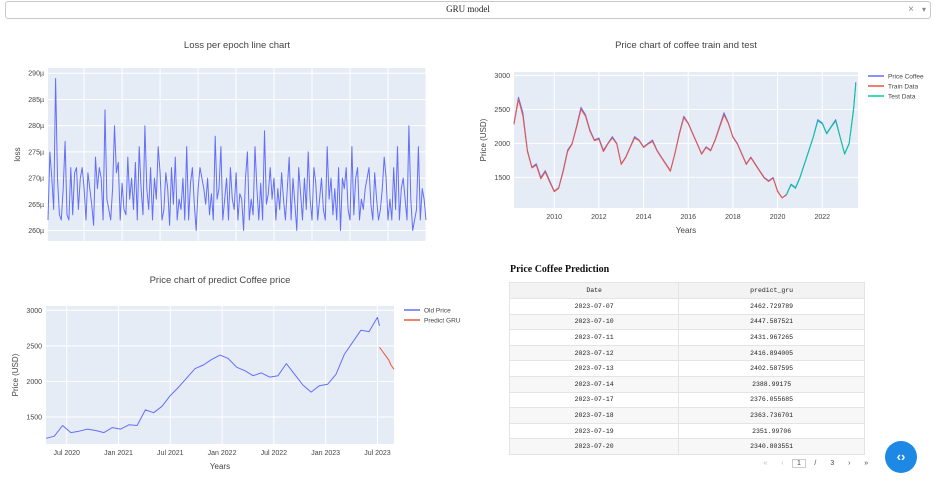 This screenshot has height=492, width=936. I want to click on cell-predict: 2431.967265, so click(771, 337).